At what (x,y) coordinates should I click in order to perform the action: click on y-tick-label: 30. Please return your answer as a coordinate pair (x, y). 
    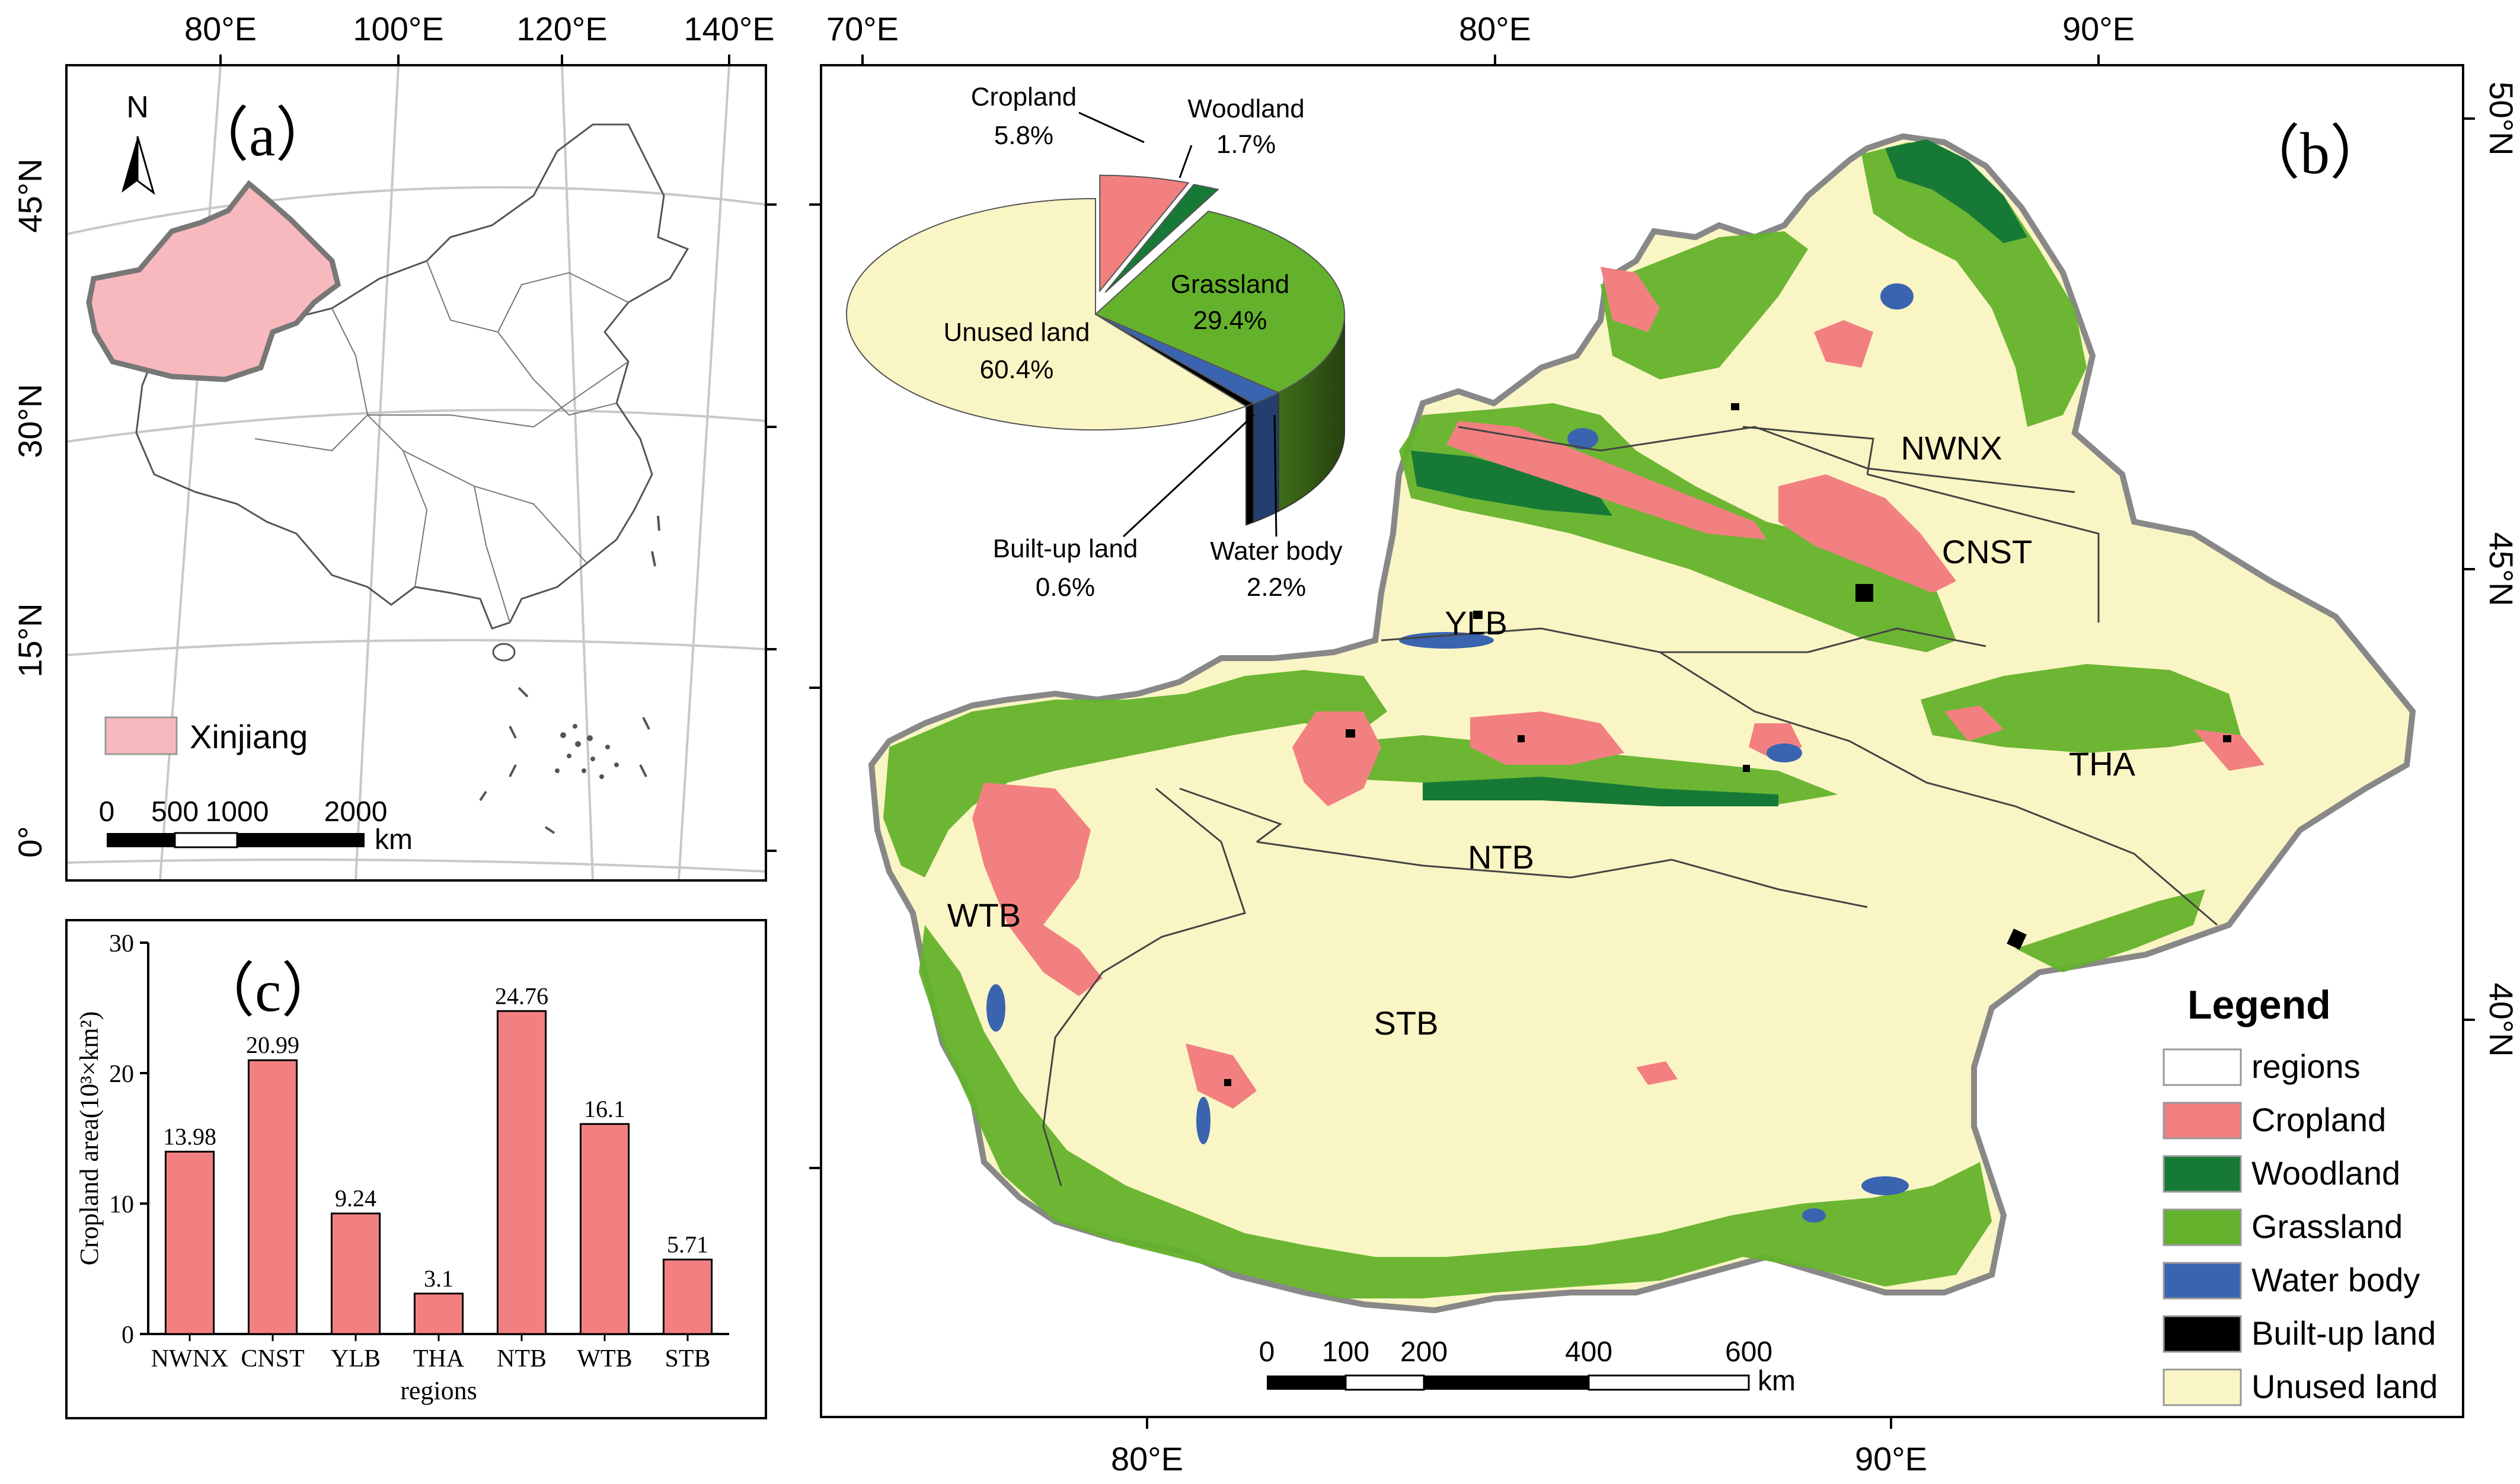
    Looking at the image, I should click on (122, 944).